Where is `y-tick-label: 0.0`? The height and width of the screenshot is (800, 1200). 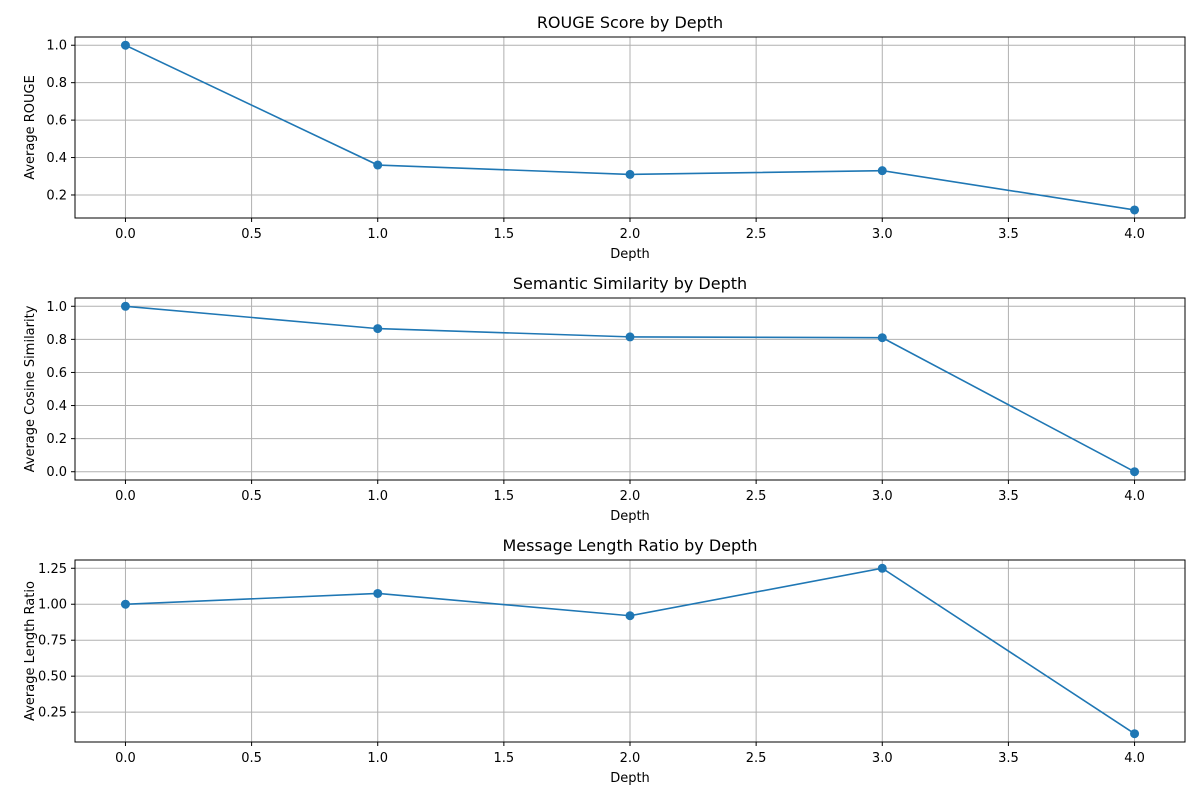 y-tick-label: 0.0 is located at coordinates (56, 472).